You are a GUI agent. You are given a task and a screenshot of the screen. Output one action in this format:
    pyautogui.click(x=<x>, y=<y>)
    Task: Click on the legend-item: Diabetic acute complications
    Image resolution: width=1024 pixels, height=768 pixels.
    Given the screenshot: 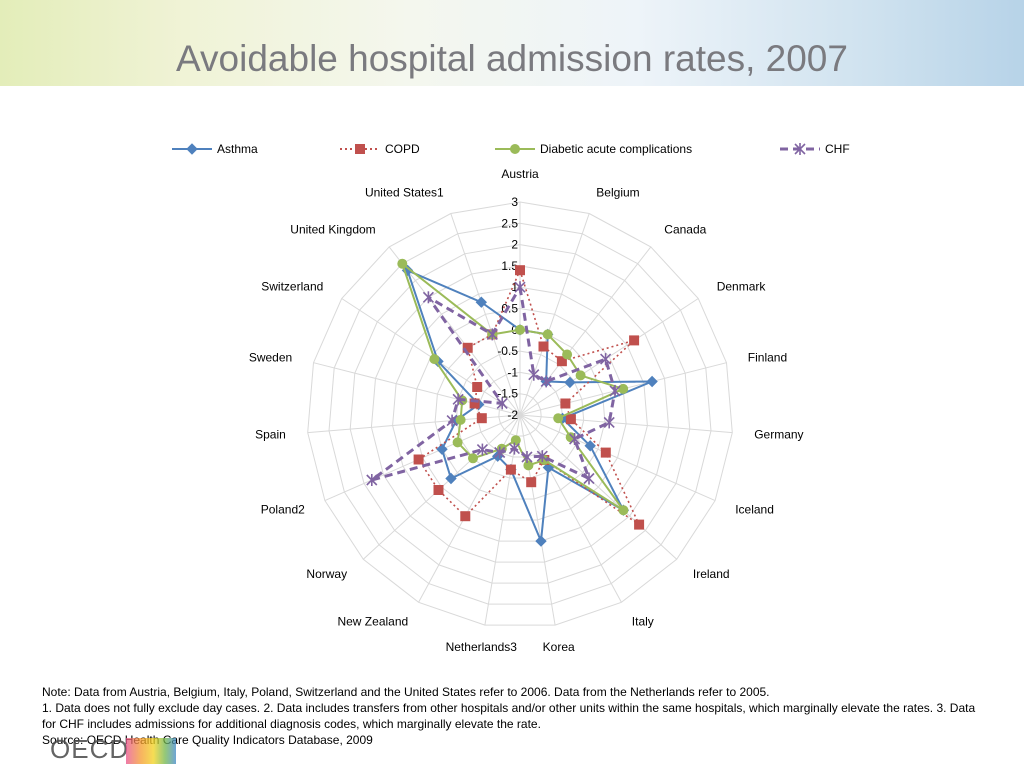 What is the action you would take?
    pyautogui.click(x=593, y=149)
    